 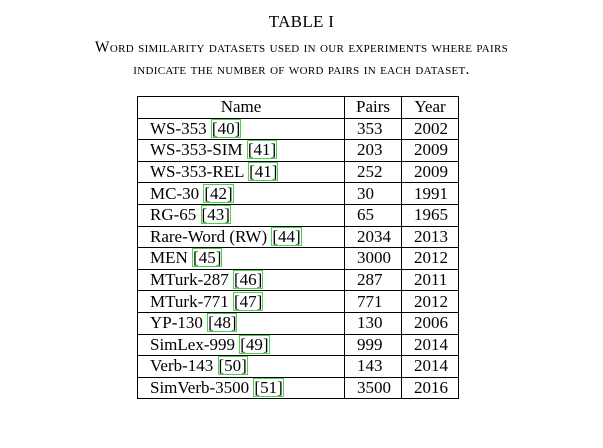 I want to click on dataset-name: RG-65, so click(x=173, y=215).